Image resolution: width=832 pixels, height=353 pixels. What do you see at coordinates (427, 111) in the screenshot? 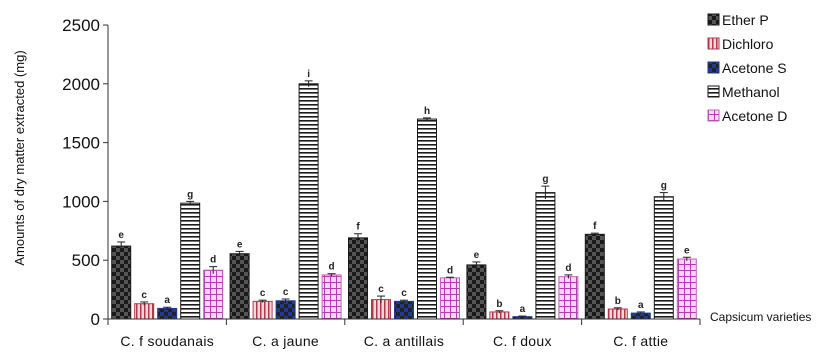
I see `significance-letter: h` at bounding box center [427, 111].